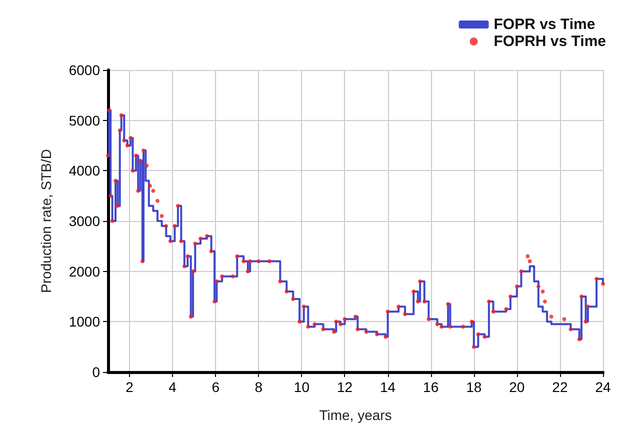 The image size is (629, 440). Describe the element at coordinates (84, 322) in the screenshot. I see `y-tick-label: 1000` at that location.